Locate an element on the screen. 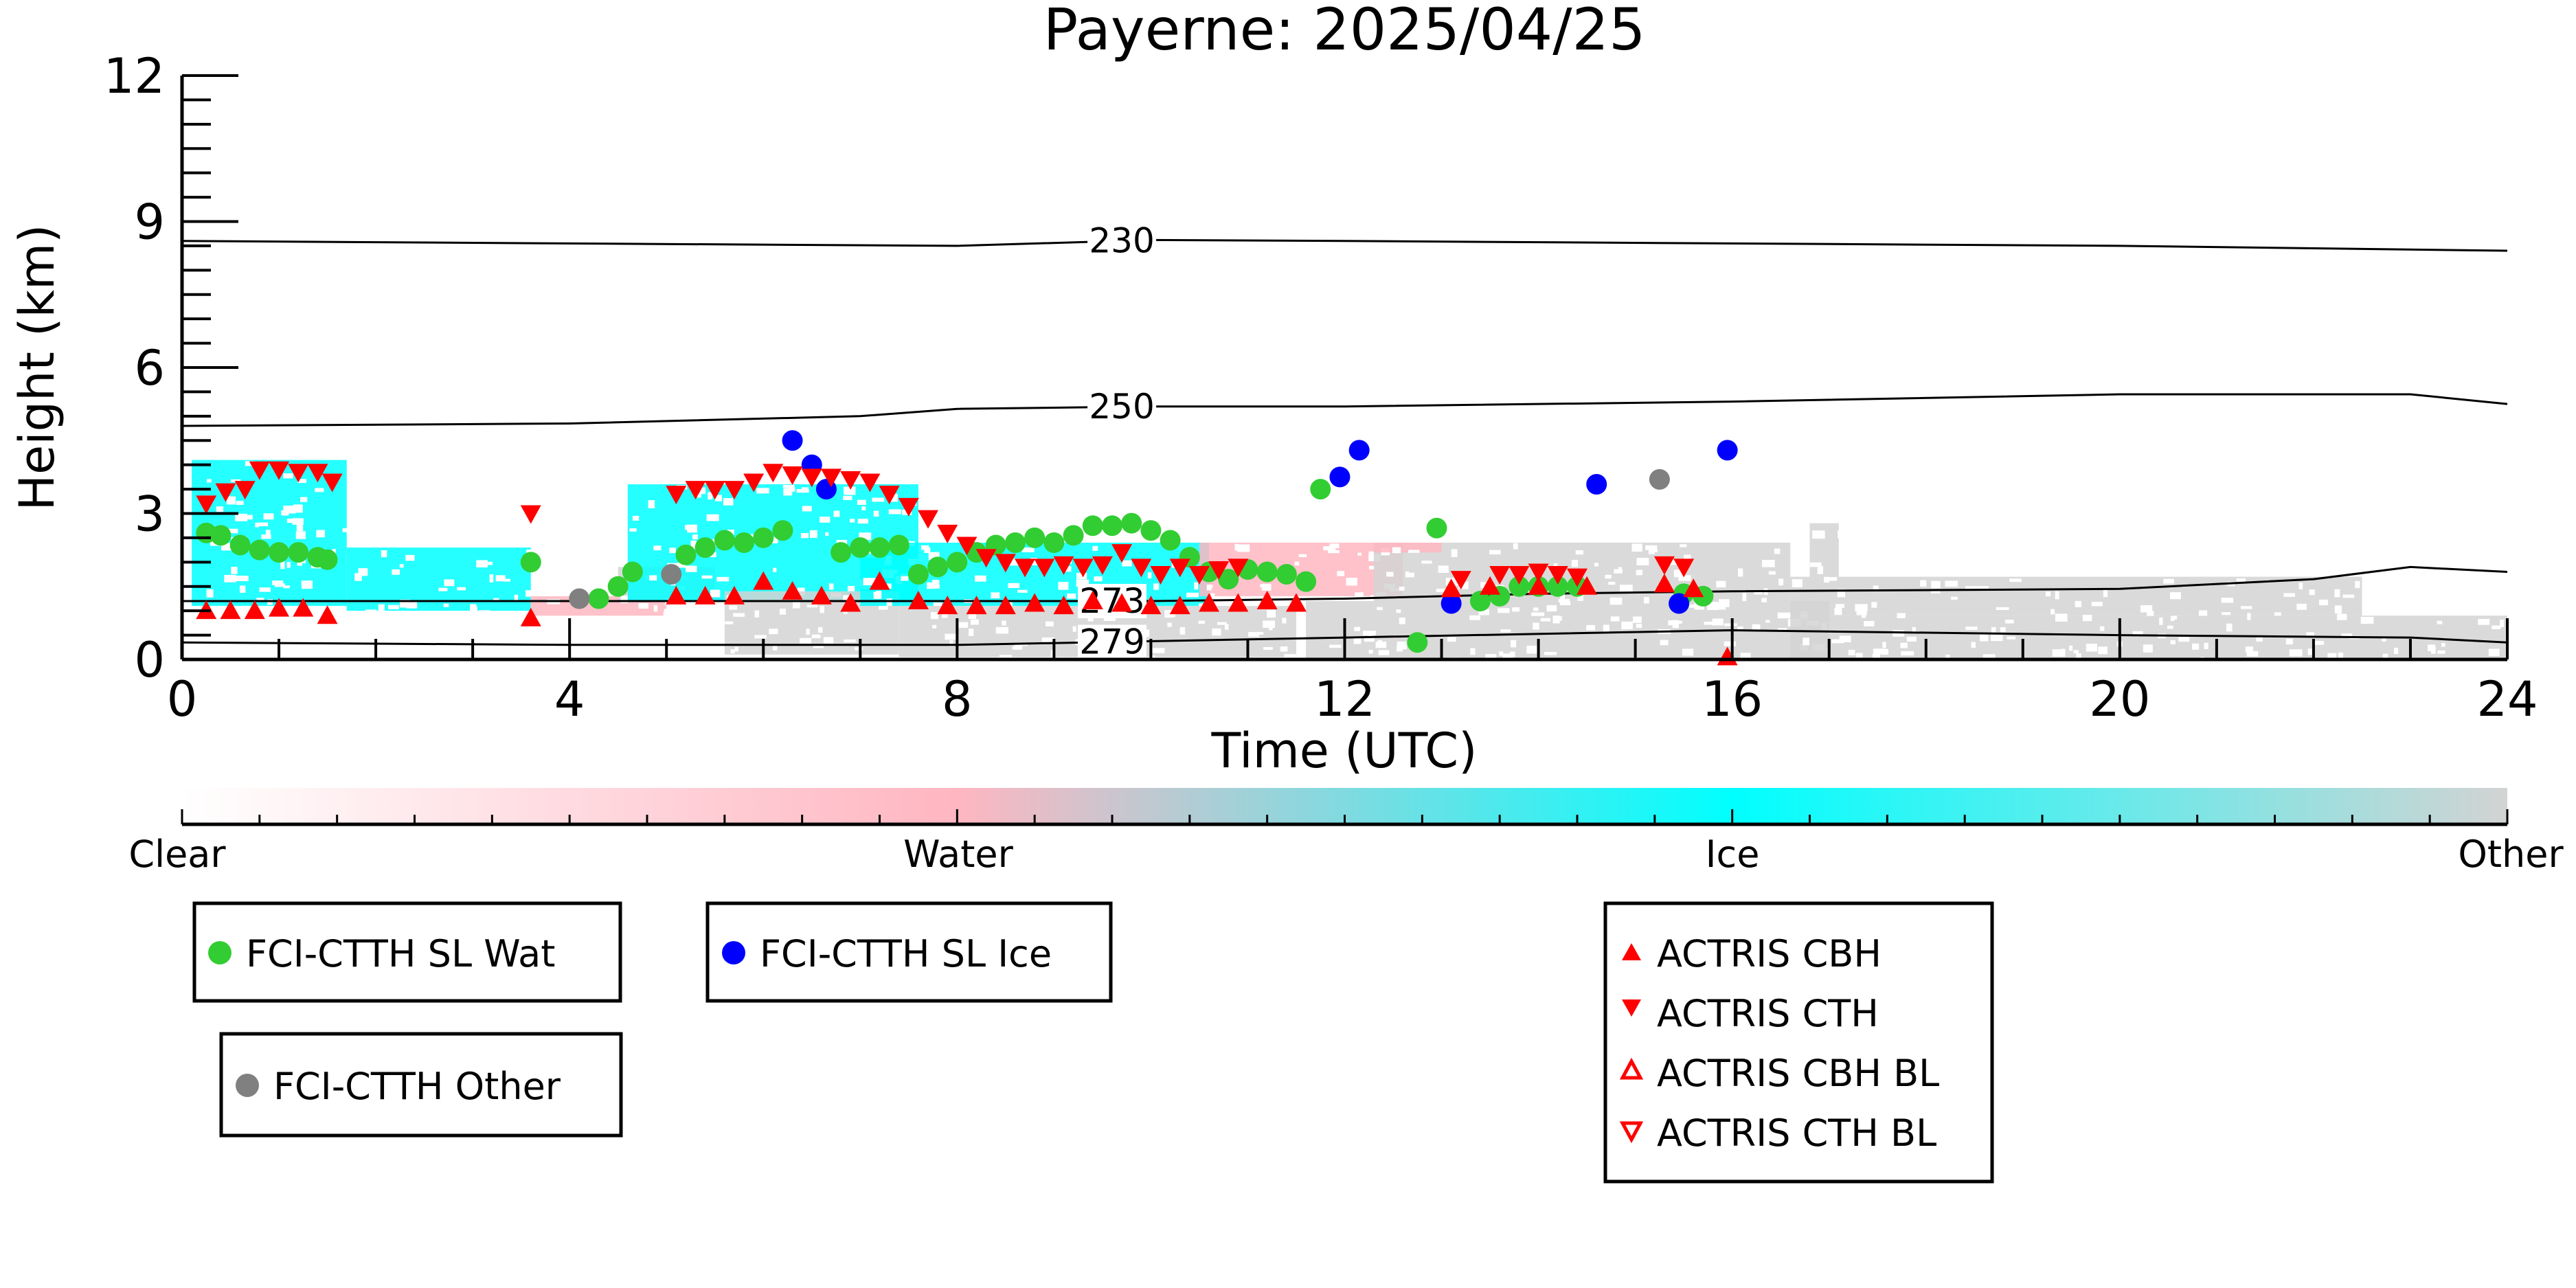 The height and width of the screenshot is (1288, 2576). legend-label-cbh: ACTRIS CBH is located at coordinates (1769, 953).